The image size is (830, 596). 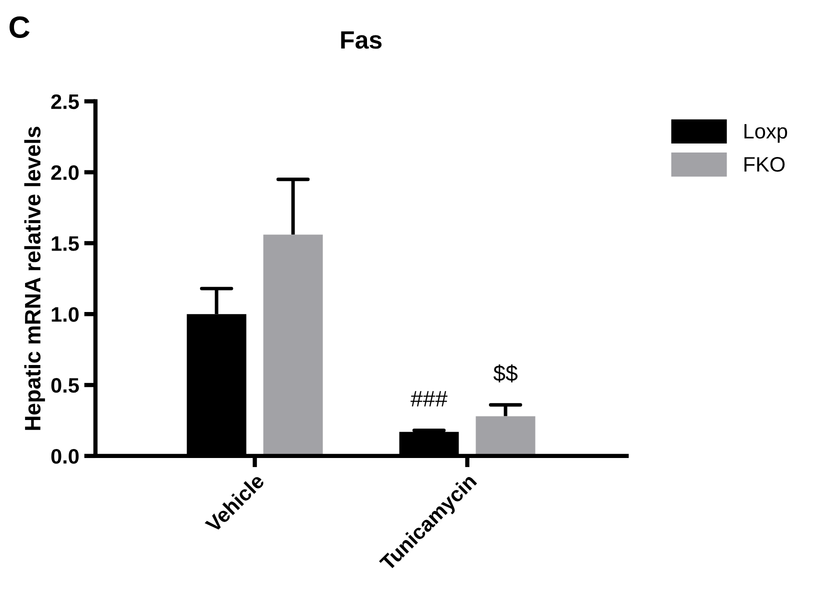 I want to click on chart-title: Fas, so click(x=361, y=40).